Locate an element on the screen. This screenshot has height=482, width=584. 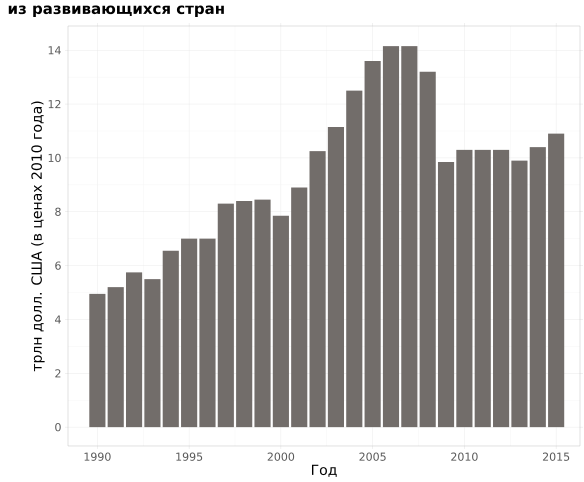
y-tick-label: 2 is located at coordinates (57, 373).